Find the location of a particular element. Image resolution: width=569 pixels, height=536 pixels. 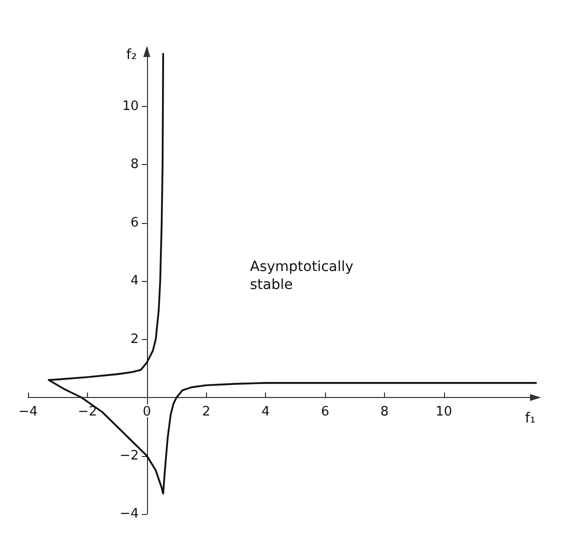

y-tick-label: 6 is located at coordinates (134, 222).